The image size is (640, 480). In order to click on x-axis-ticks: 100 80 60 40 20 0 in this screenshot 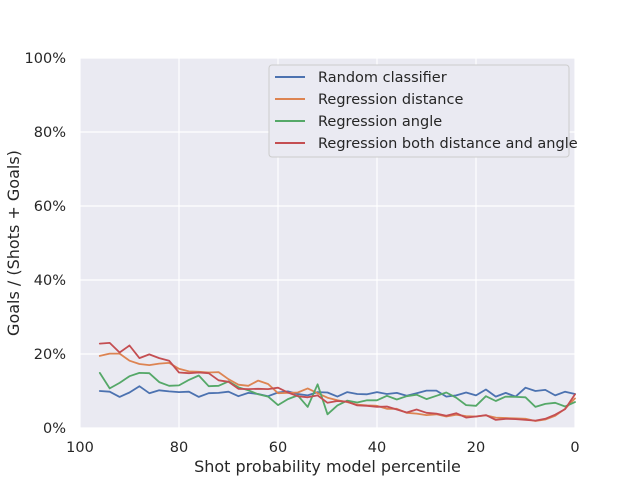, I will do `click(322, 448)`.